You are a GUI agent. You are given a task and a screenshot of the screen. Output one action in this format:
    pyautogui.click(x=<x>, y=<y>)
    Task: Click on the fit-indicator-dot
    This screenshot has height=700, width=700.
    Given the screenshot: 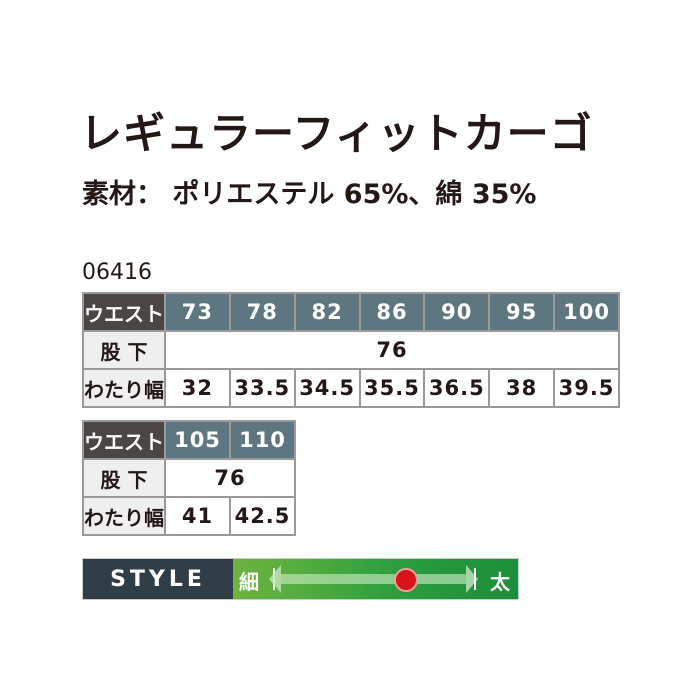 What is the action you would take?
    pyautogui.click(x=405, y=580)
    